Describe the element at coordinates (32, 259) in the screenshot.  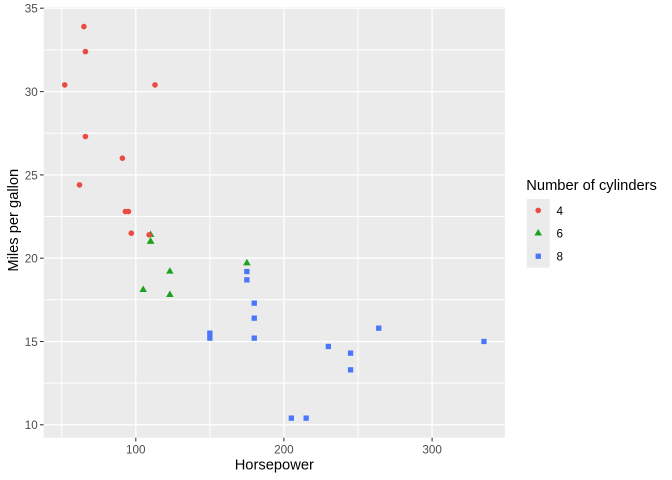
I see `svg-text: 20` at that location.